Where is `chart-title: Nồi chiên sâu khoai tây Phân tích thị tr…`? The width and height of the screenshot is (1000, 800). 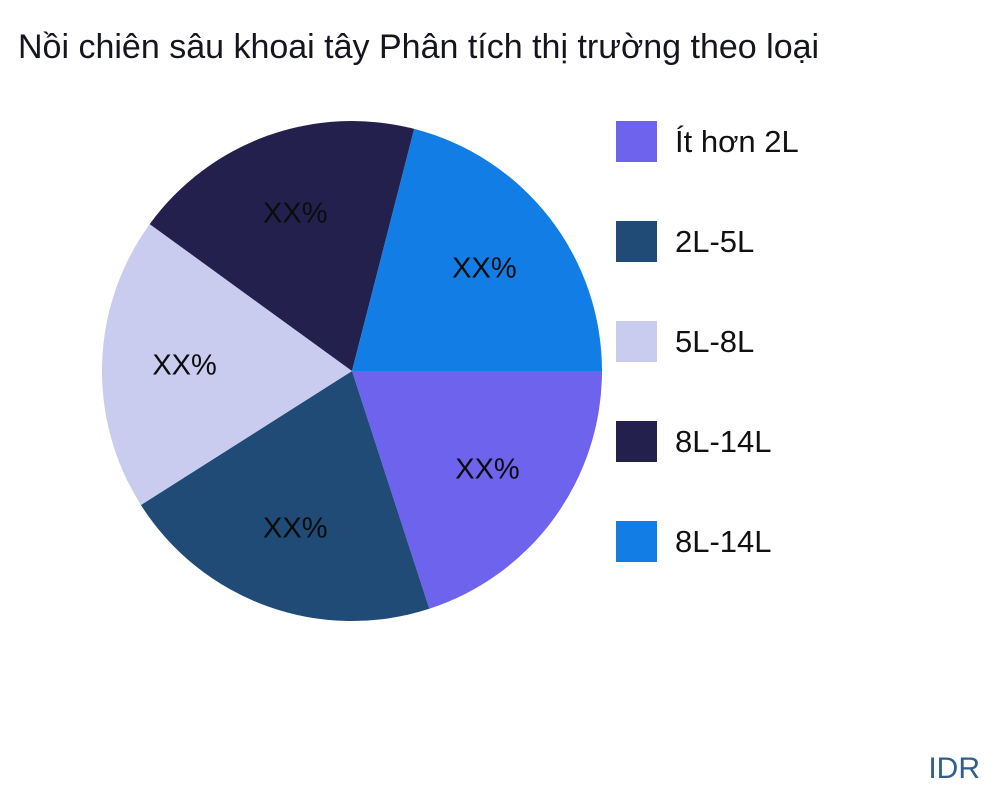 chart-title: Nồi chiên sâu khoai tây Phân tích thị tr… is located at coordinates (419, 47).